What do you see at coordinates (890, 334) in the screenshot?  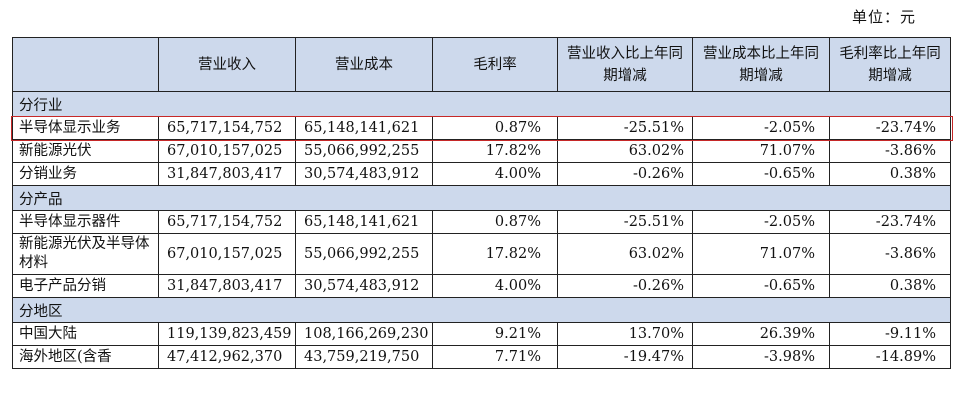 I see `margin-change-cell: -9.11%` at bounding box center [890, 334].